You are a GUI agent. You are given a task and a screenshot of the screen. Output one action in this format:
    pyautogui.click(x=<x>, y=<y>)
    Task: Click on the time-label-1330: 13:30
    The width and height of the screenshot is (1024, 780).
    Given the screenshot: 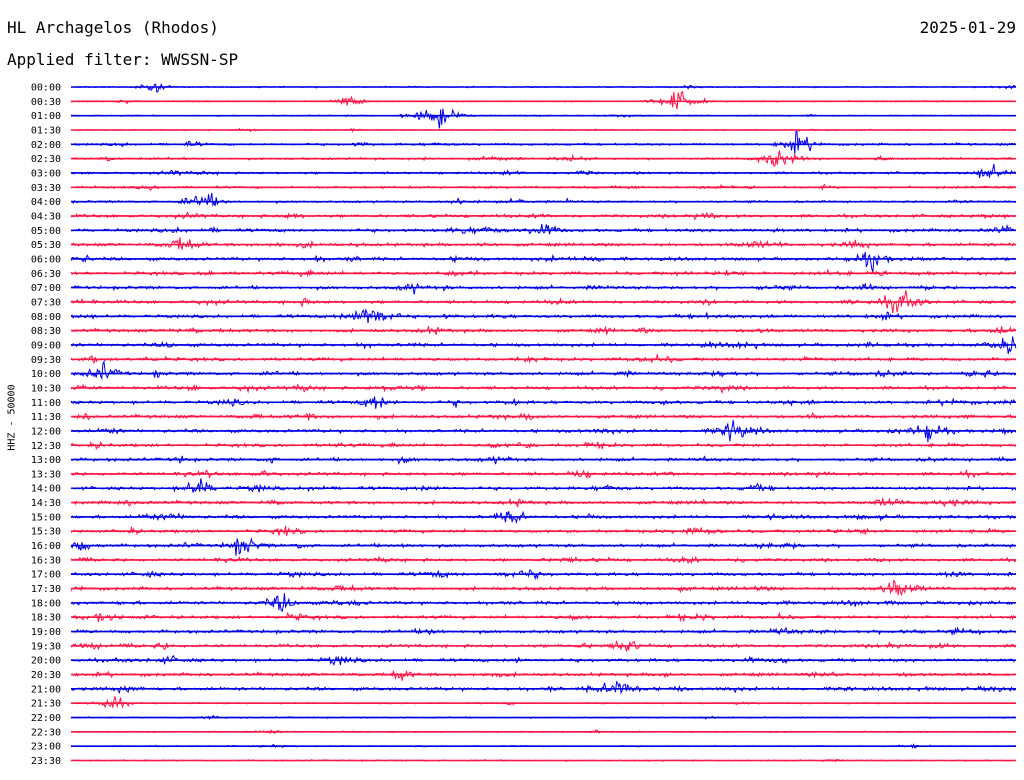 What is the action you would take?
    pyautogui.click(x=46, y=474)
    